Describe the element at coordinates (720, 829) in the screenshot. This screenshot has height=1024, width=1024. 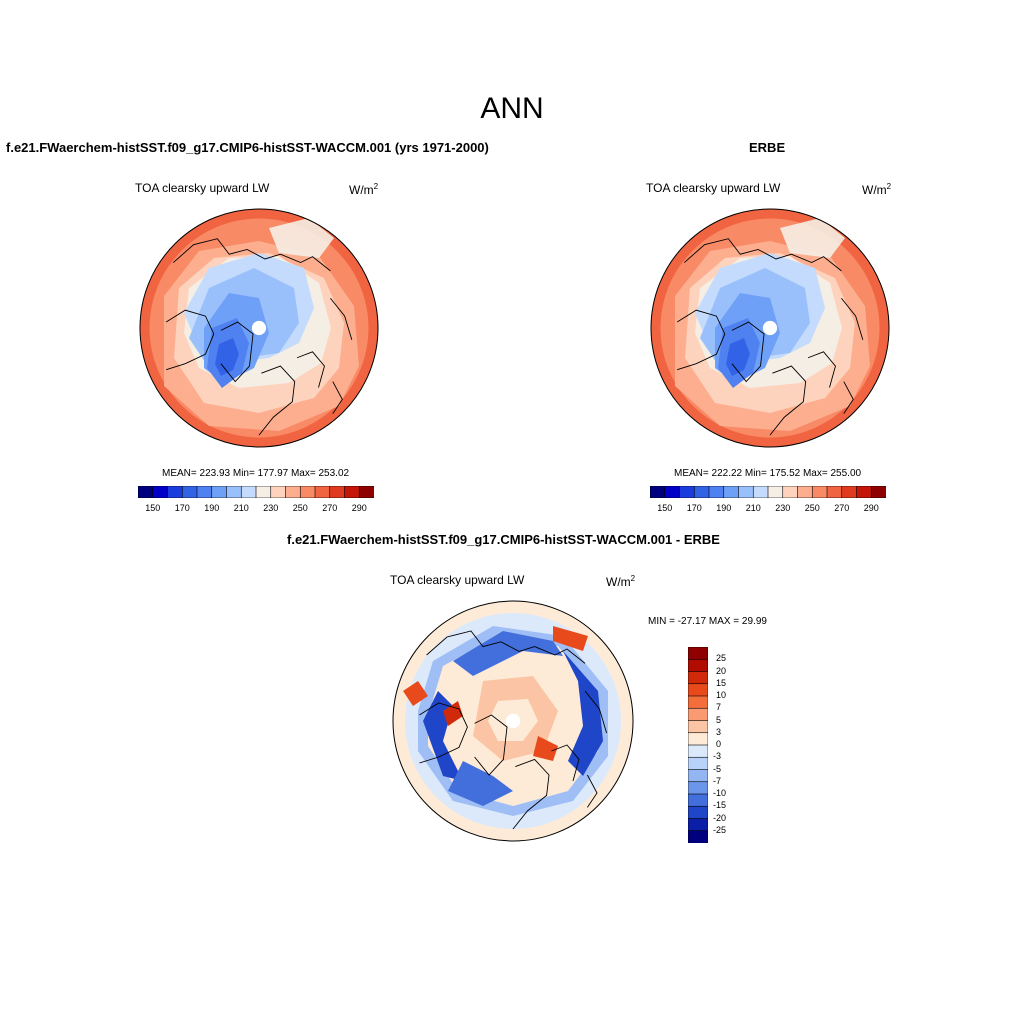
I see `panel-diff-colorbar-tick-label: -25` at that location.